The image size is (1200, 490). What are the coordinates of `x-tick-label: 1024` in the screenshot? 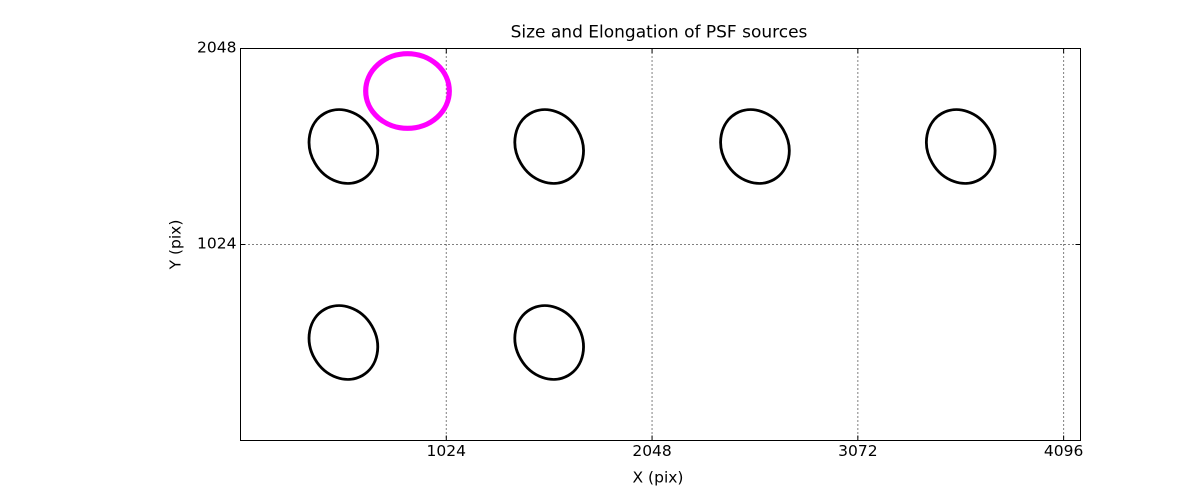 It's located at (446, 451).